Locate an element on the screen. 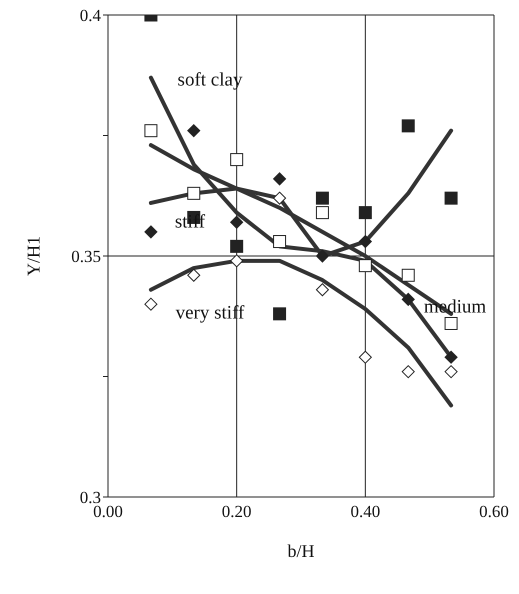 The width and height of the screenshot is (519, 594). x-tick-label: 0.00 is located at coordinates (108, 512).